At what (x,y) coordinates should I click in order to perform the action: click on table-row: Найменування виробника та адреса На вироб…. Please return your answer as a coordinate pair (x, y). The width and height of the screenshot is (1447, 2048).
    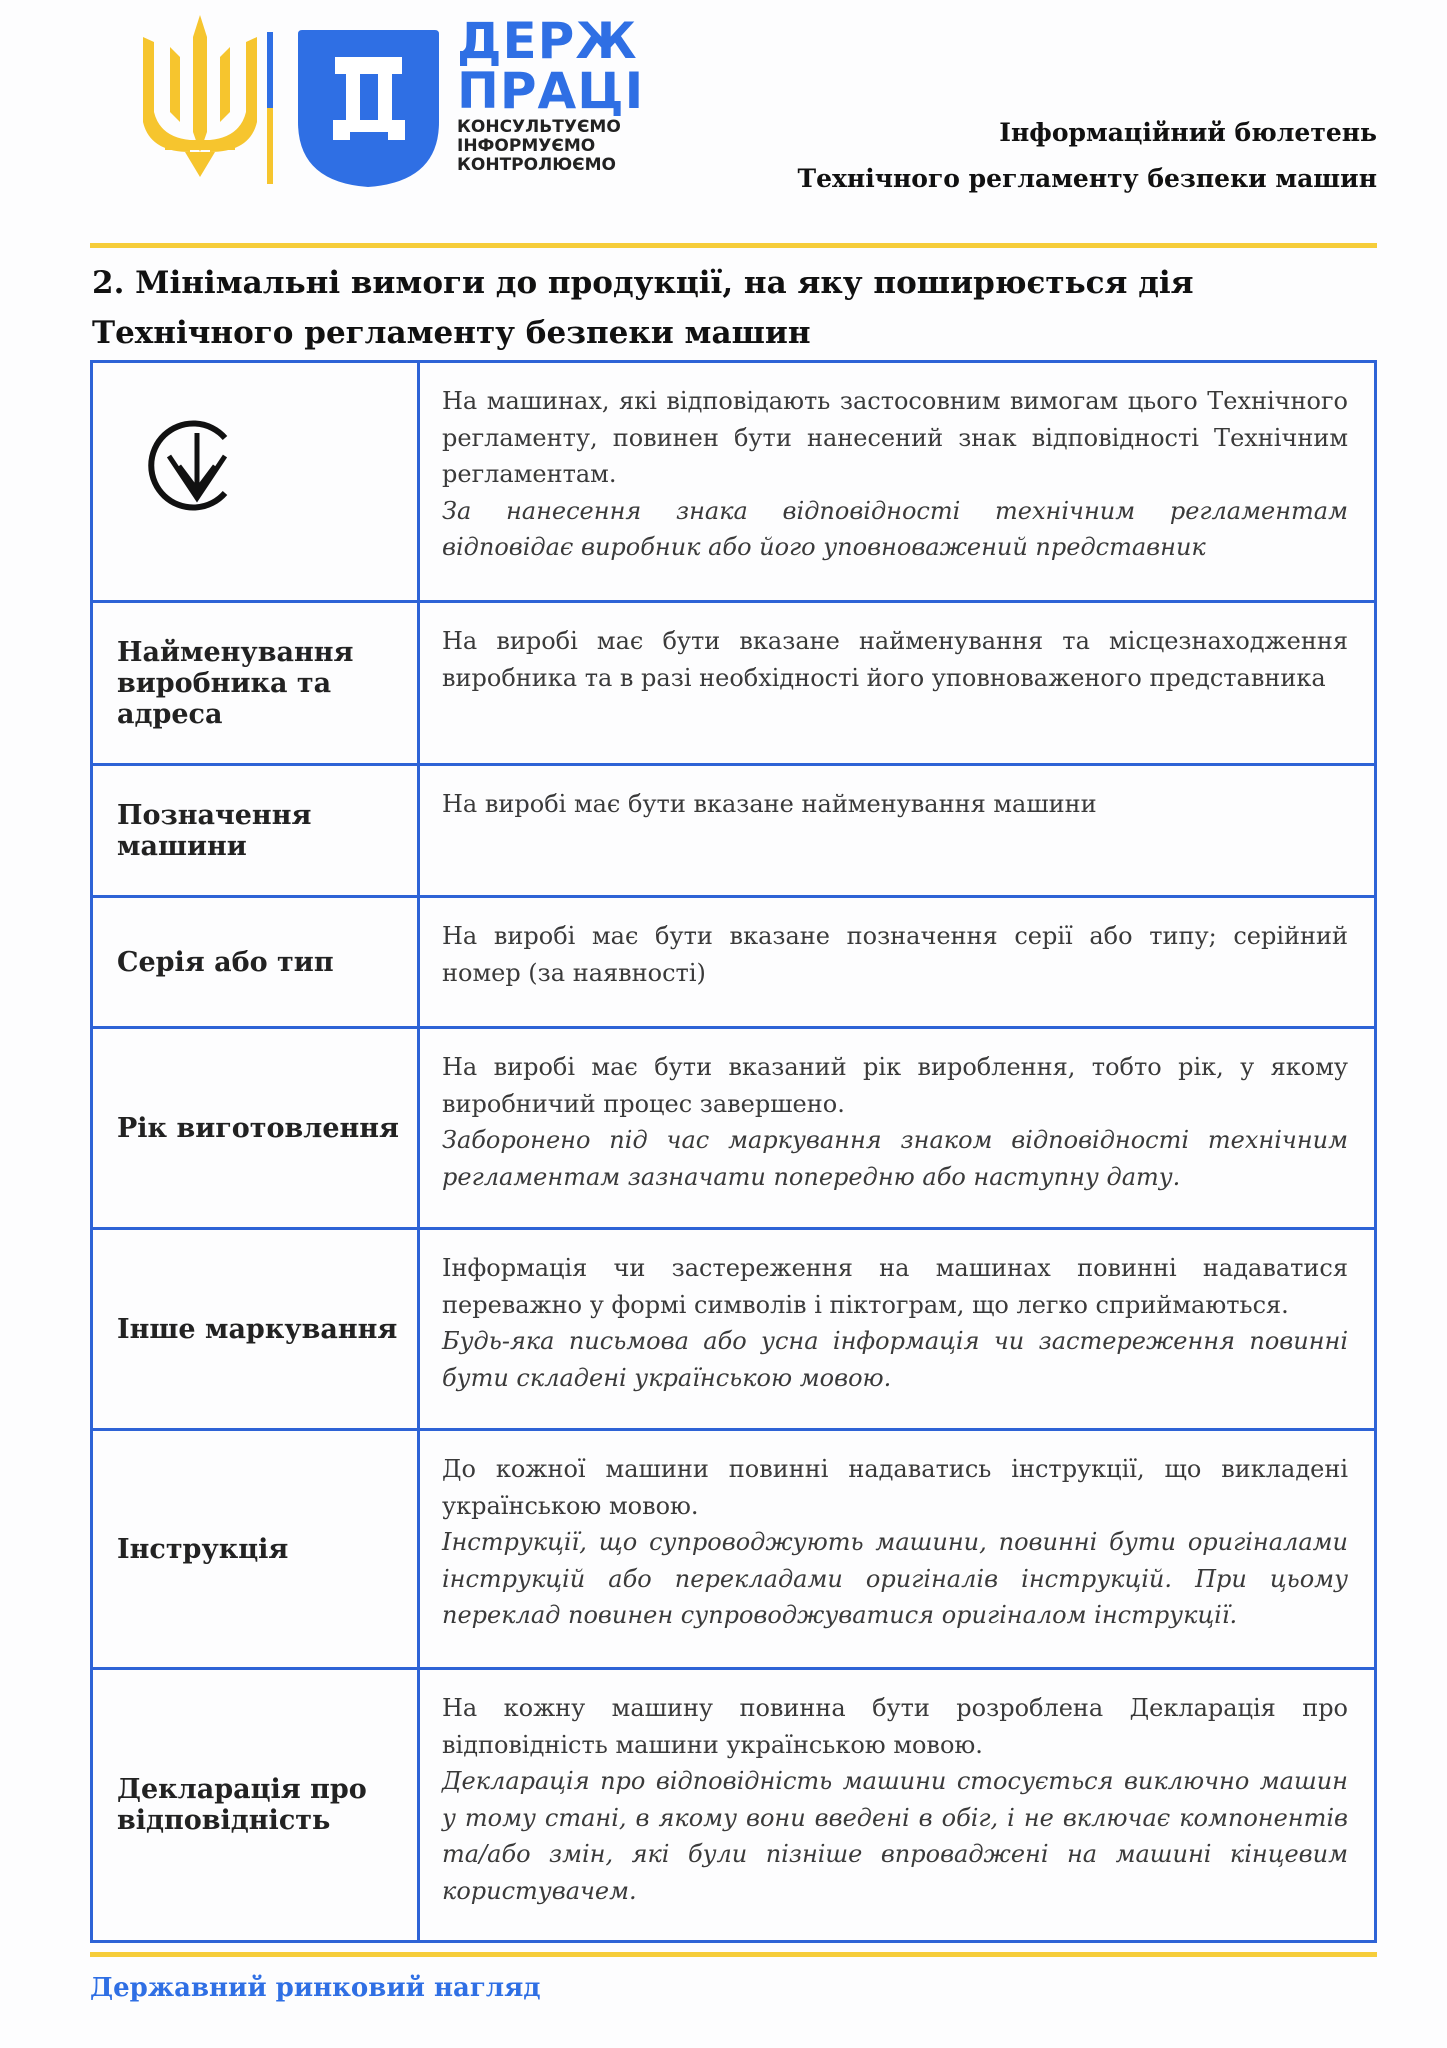
    Looking at the image, I should click on (733, 683).